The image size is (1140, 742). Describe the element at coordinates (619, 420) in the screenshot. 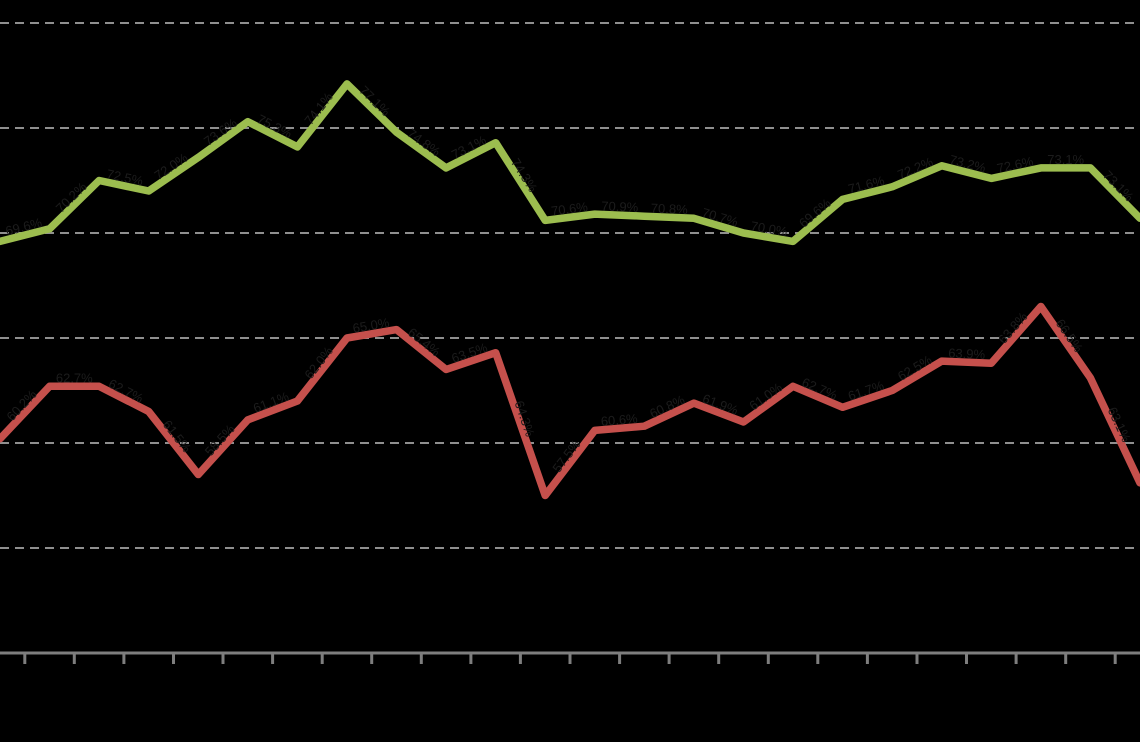

I see `red-series-point-label: 60.6%` at that location.